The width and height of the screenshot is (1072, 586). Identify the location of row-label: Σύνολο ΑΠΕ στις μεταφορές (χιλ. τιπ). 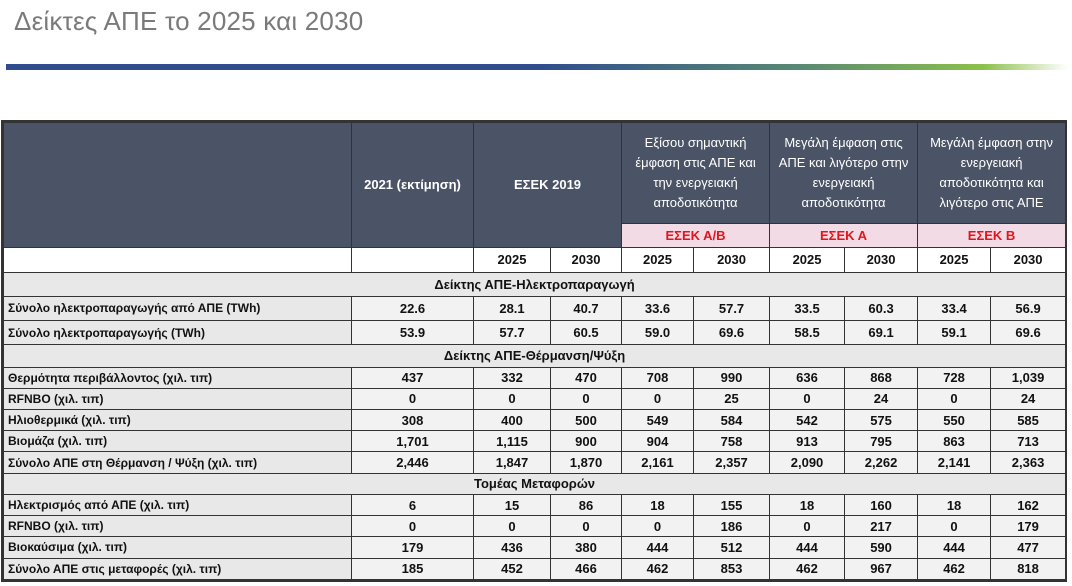
(177, 569).